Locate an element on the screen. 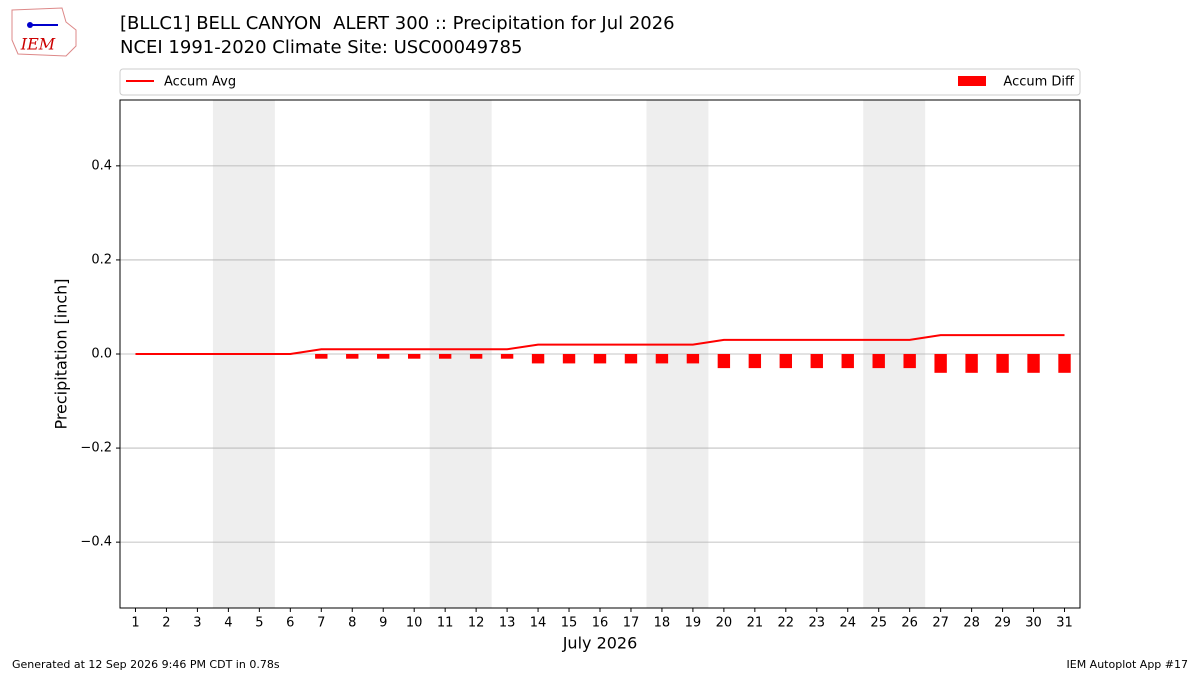 Image resolution: width=1200 pixels, height=679 pixels. logo-icon is located at coordinates (30, 25).